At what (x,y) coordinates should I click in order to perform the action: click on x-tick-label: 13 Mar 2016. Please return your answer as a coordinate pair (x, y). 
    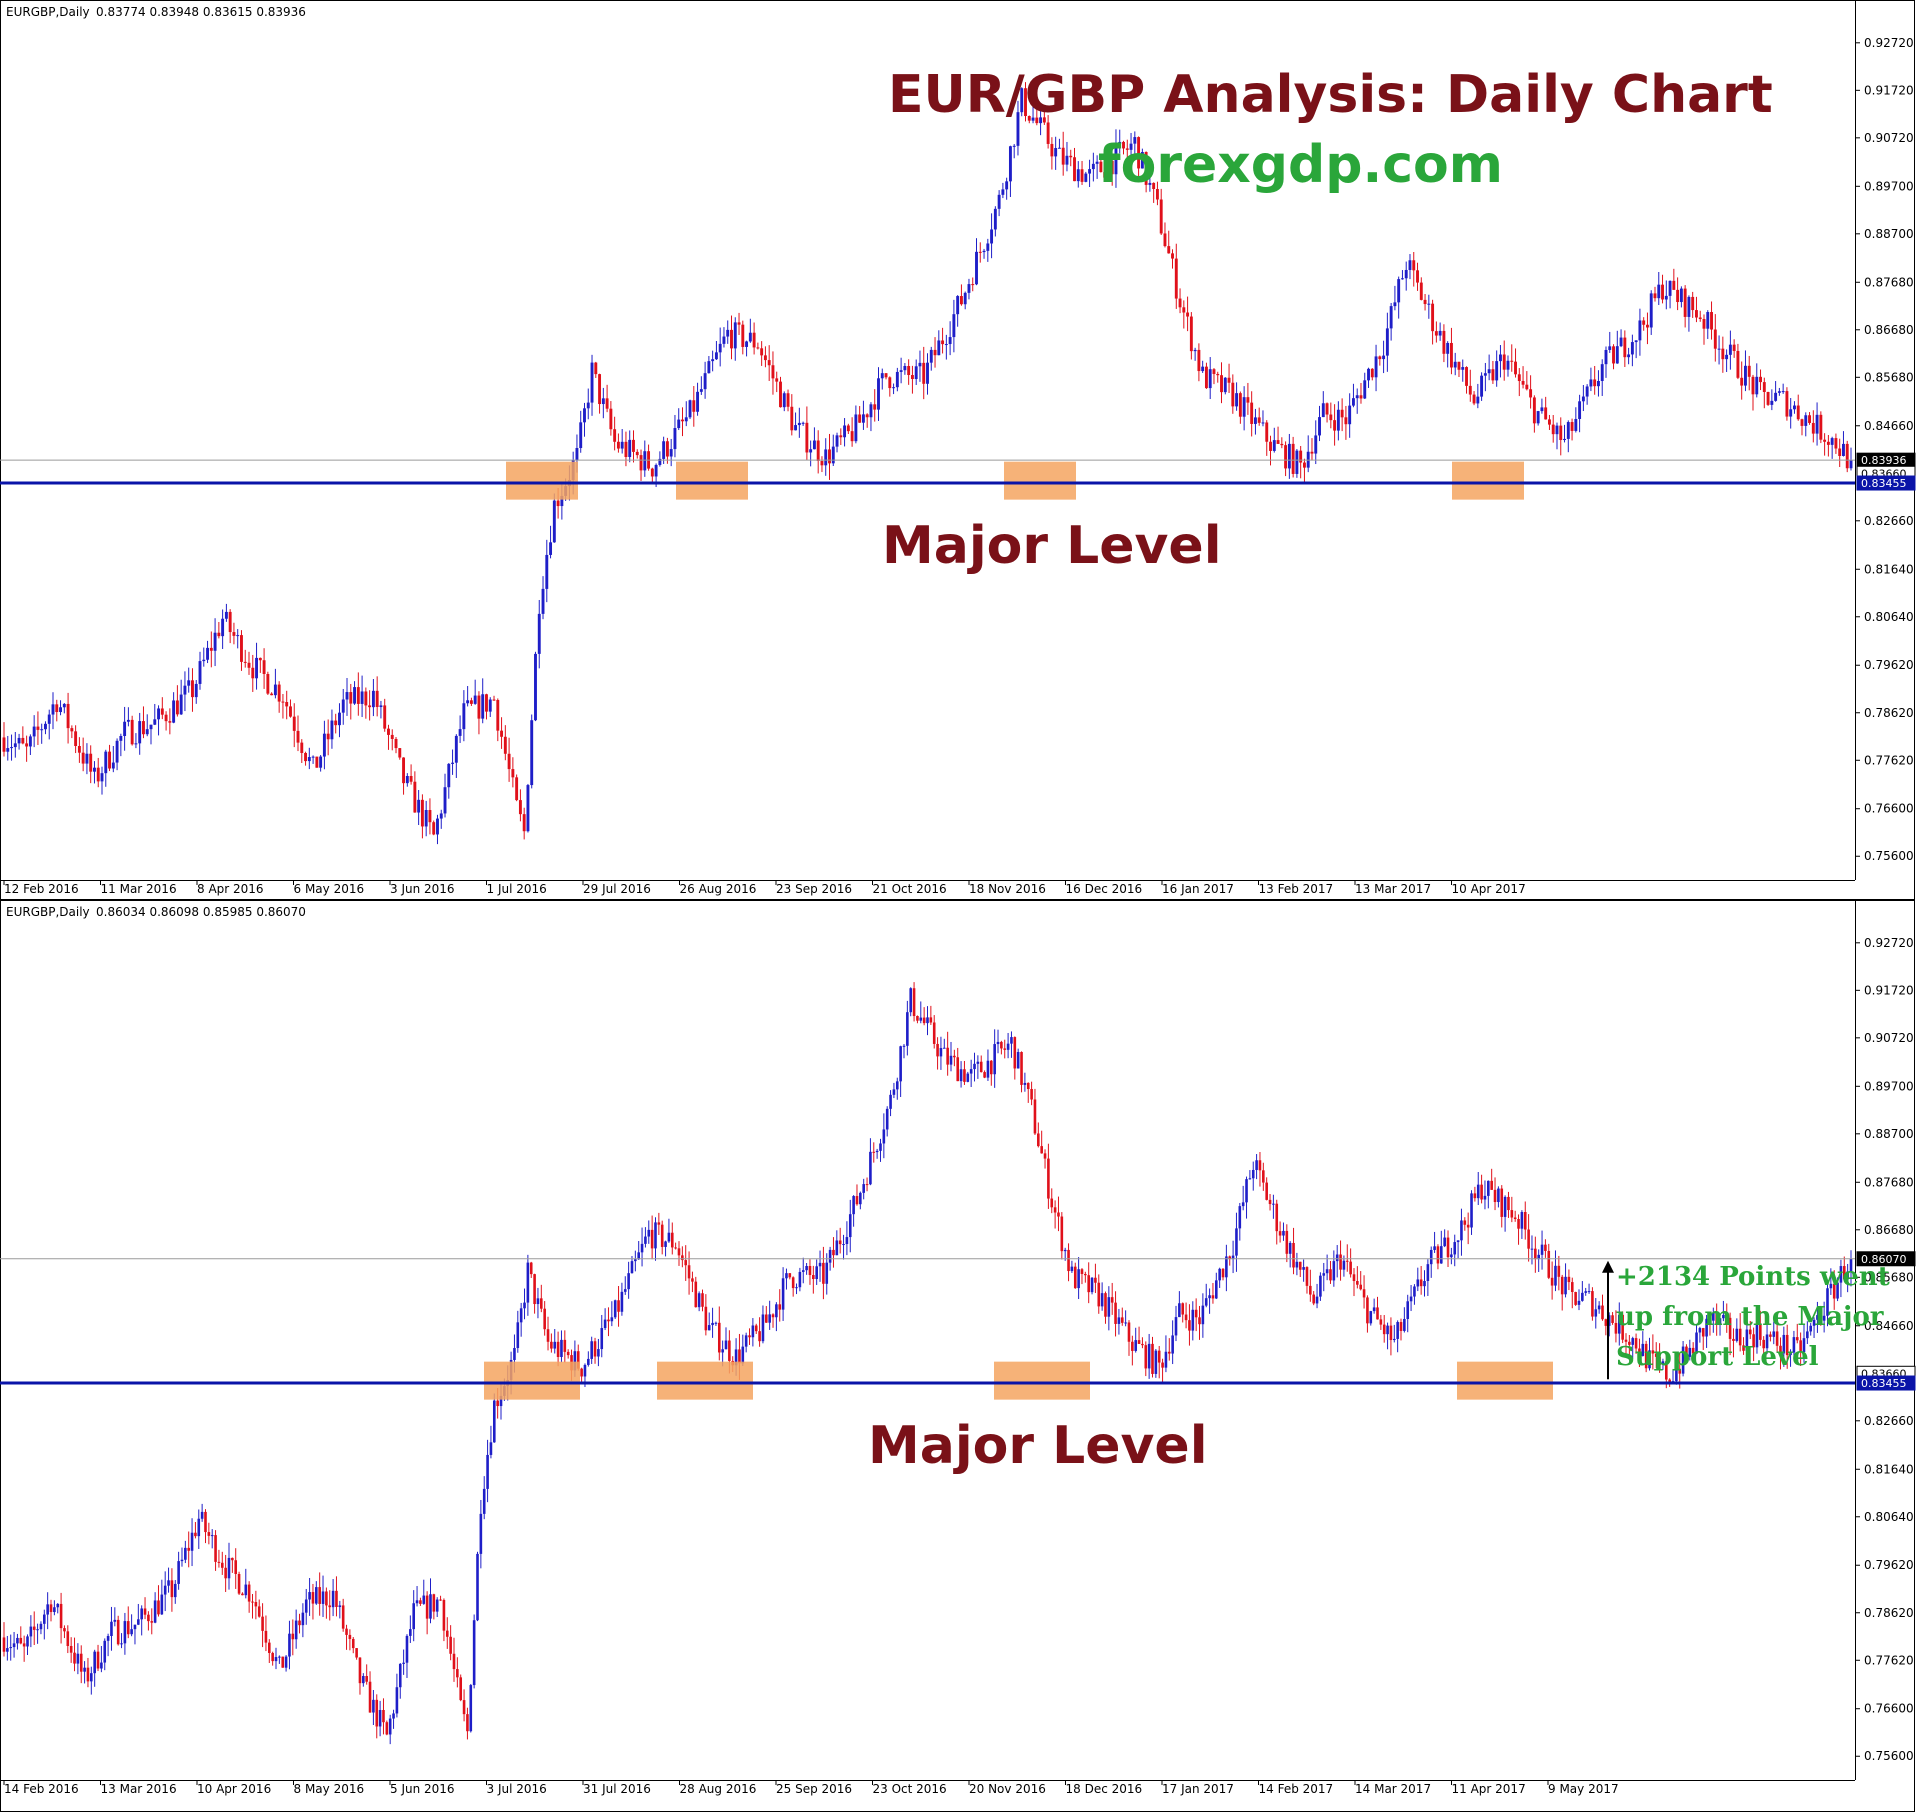
    Looking at the image, I should click on (139, 1789).